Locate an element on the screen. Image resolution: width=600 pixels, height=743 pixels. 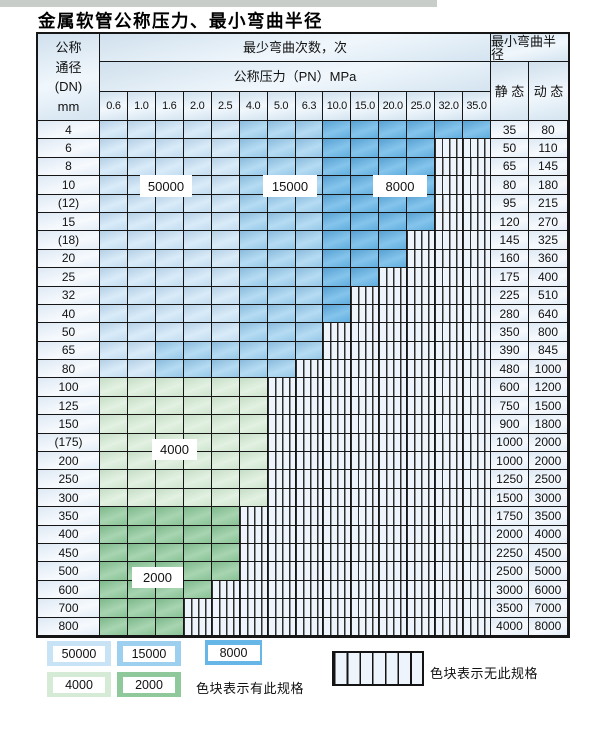
dn-cell: 500 is located at coordinates (69, 571).